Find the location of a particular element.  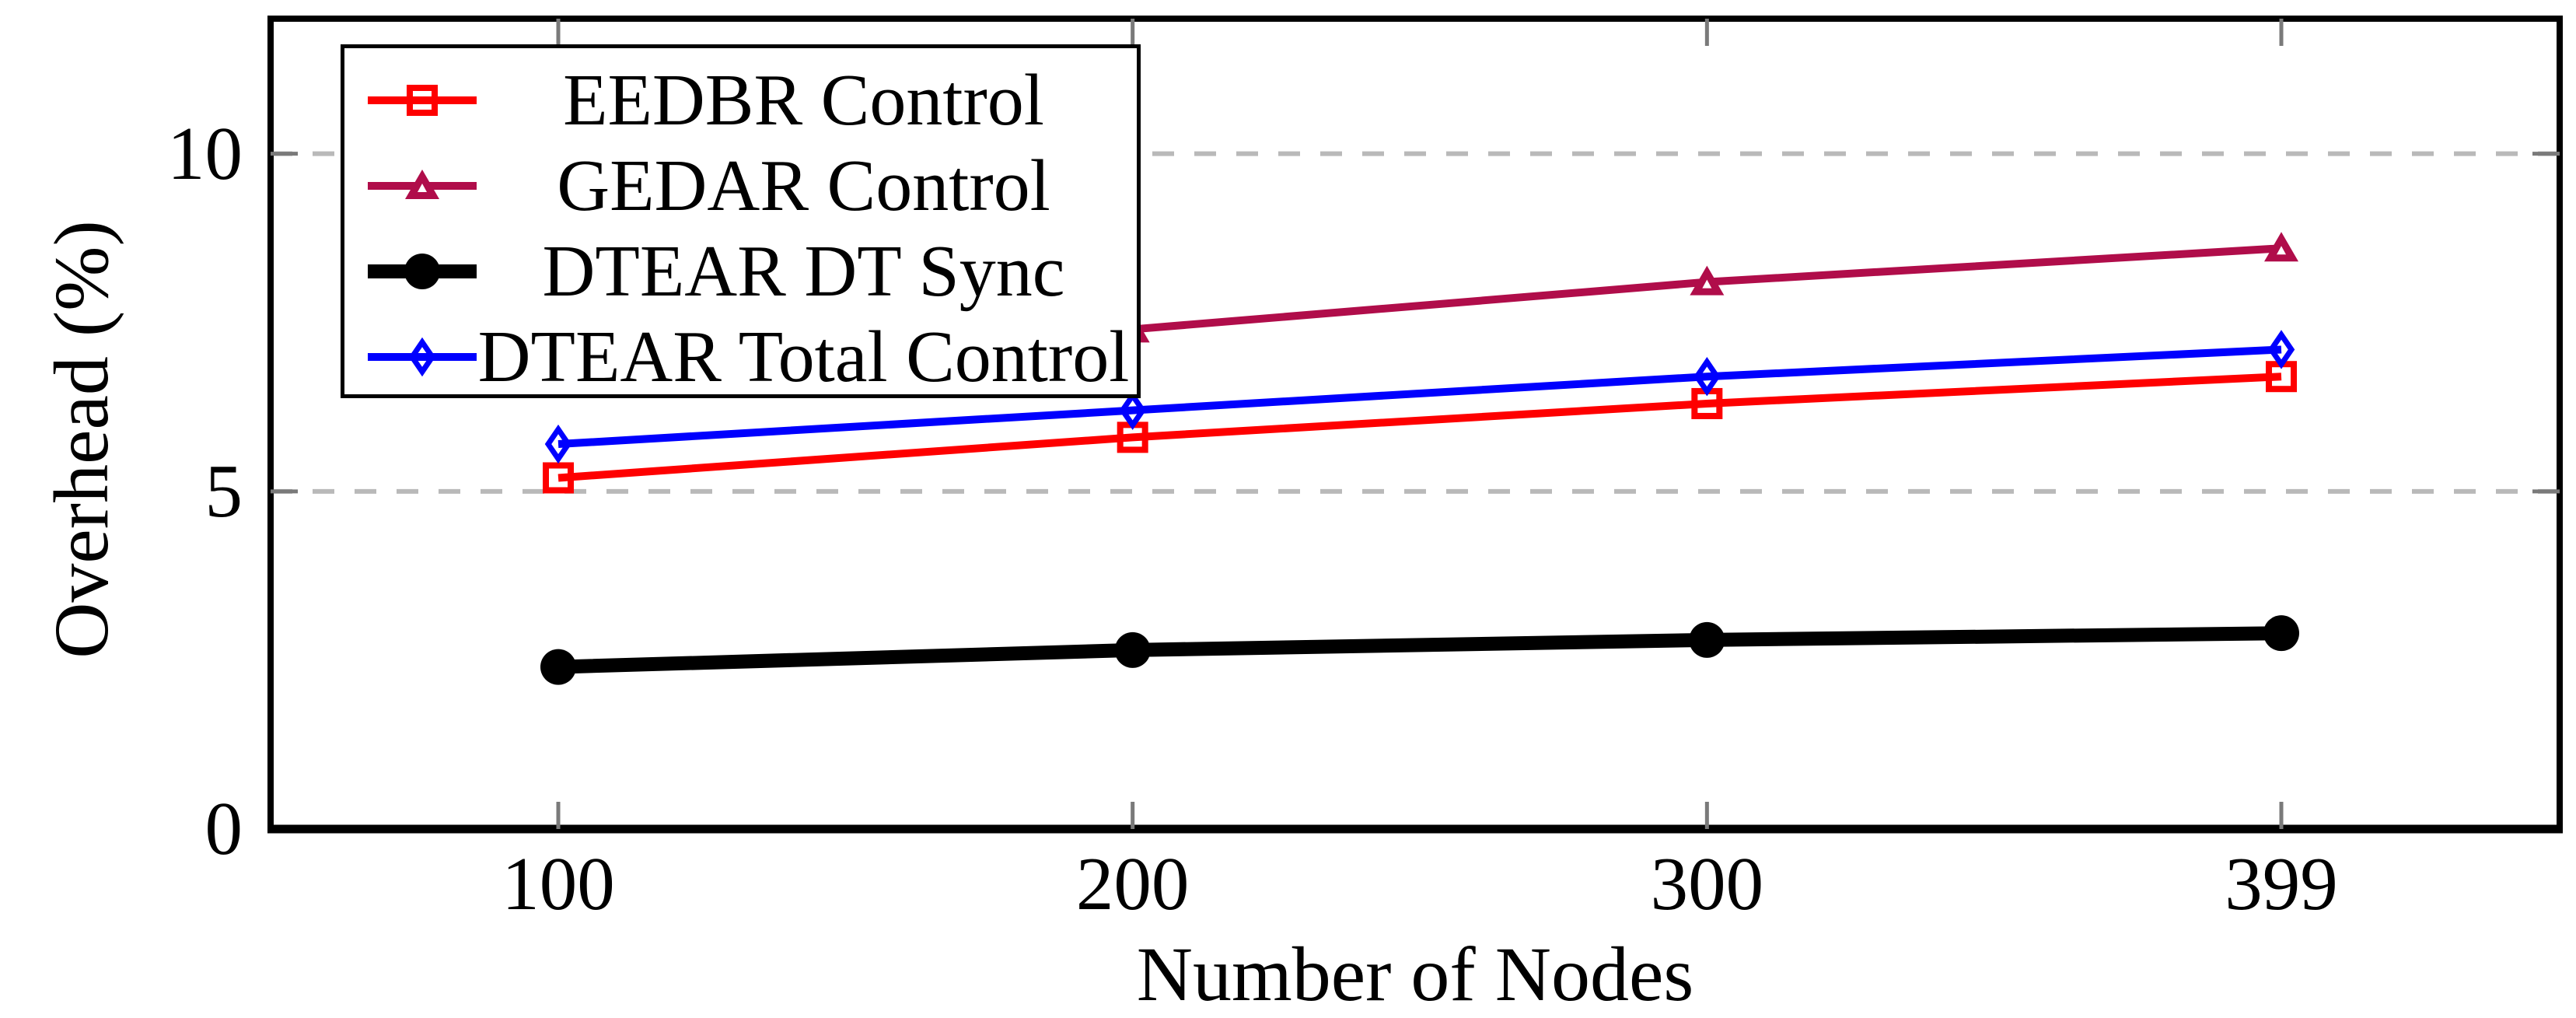

legend-item-dtear-dt-sync: DTEAR DT Sync is located at coordinates (740, 271).